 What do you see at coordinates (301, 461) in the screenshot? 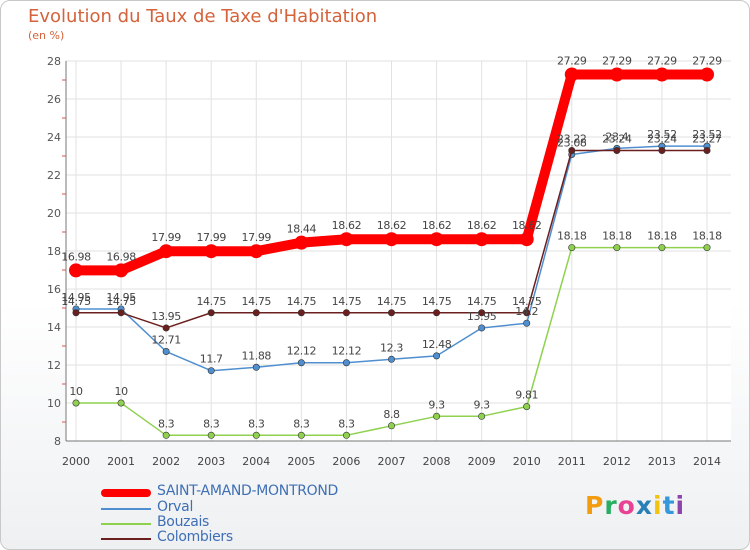
I see `x-tick-label: 2005` at bounding box center [301, 461].